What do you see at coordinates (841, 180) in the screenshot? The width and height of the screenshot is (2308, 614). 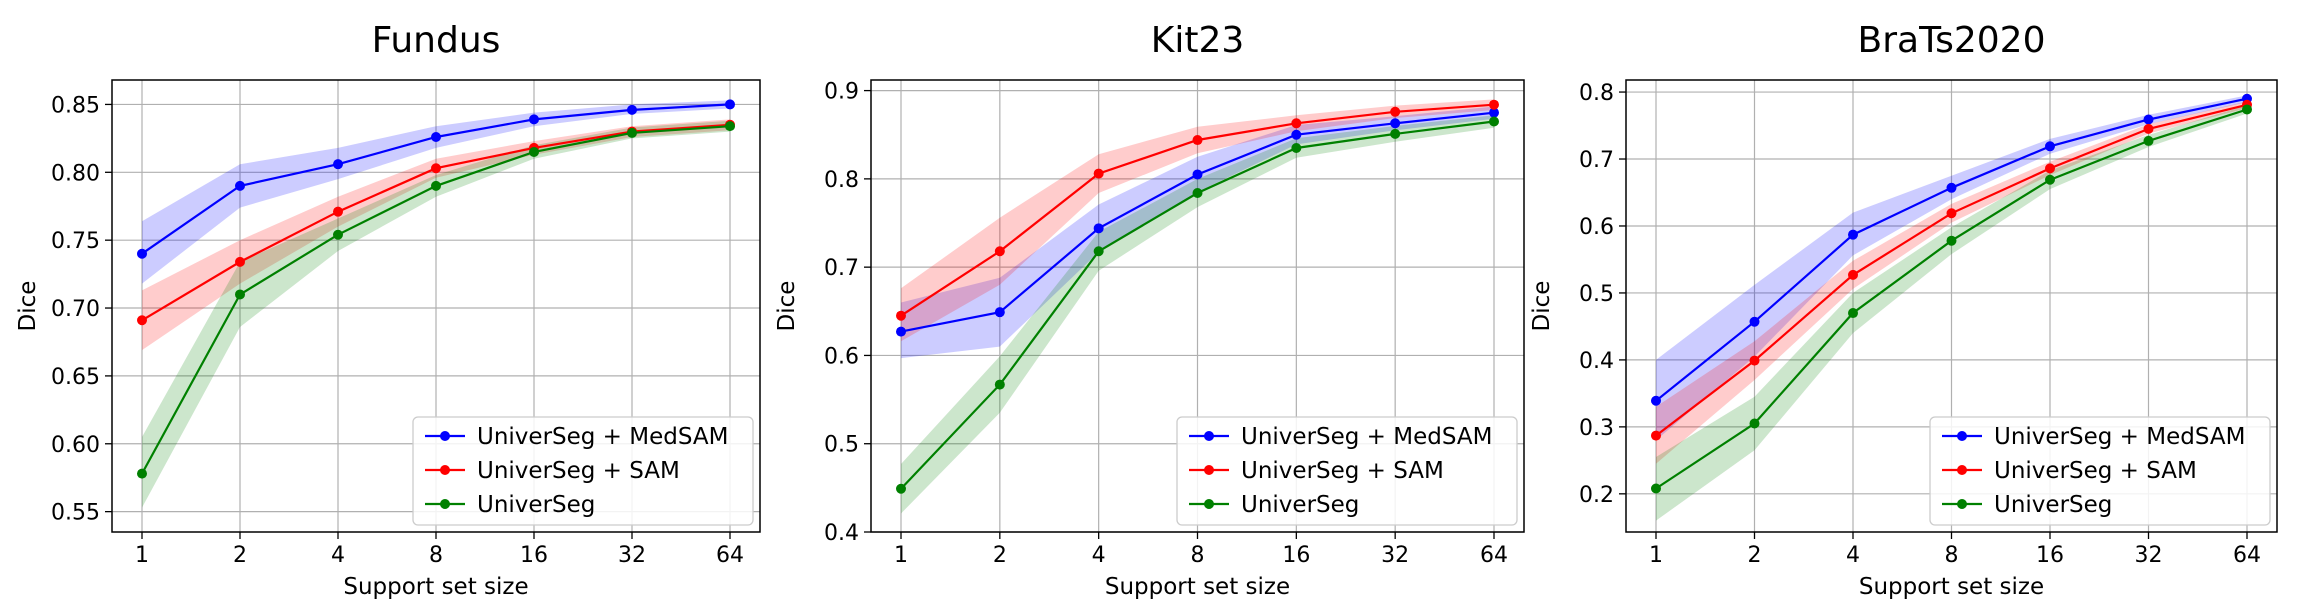 I see `y-tick-label: 0.8` at bounding box center [841, 180].